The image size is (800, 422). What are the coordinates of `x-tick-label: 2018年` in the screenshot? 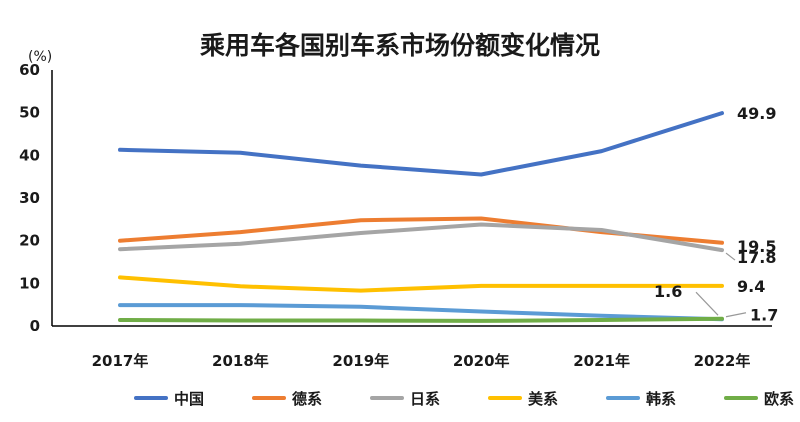 It's located at (240, 361).